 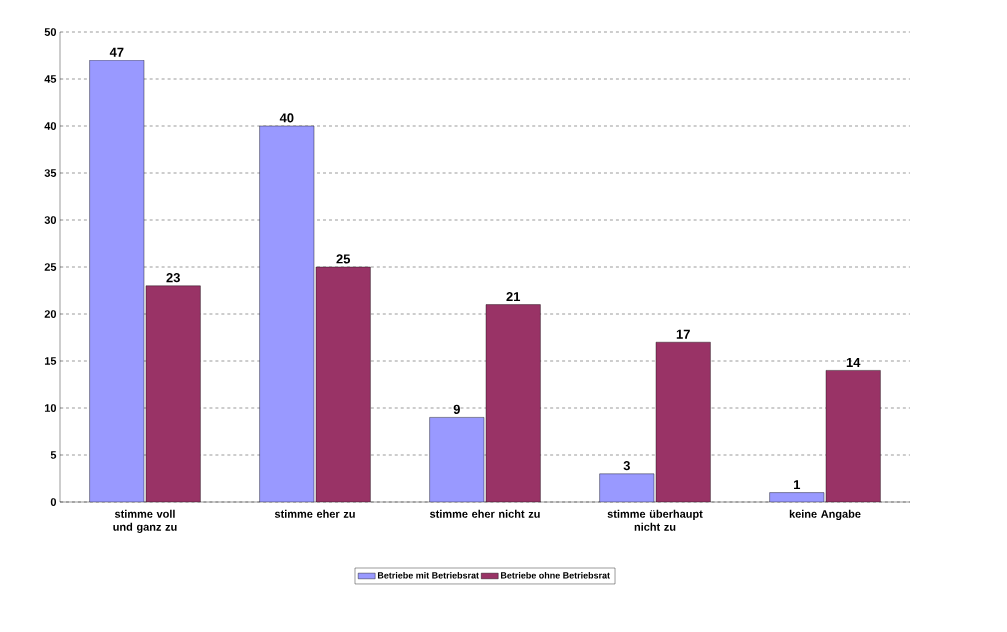 I want to click on y-tick-label: 25, so click(x=50, y=267).